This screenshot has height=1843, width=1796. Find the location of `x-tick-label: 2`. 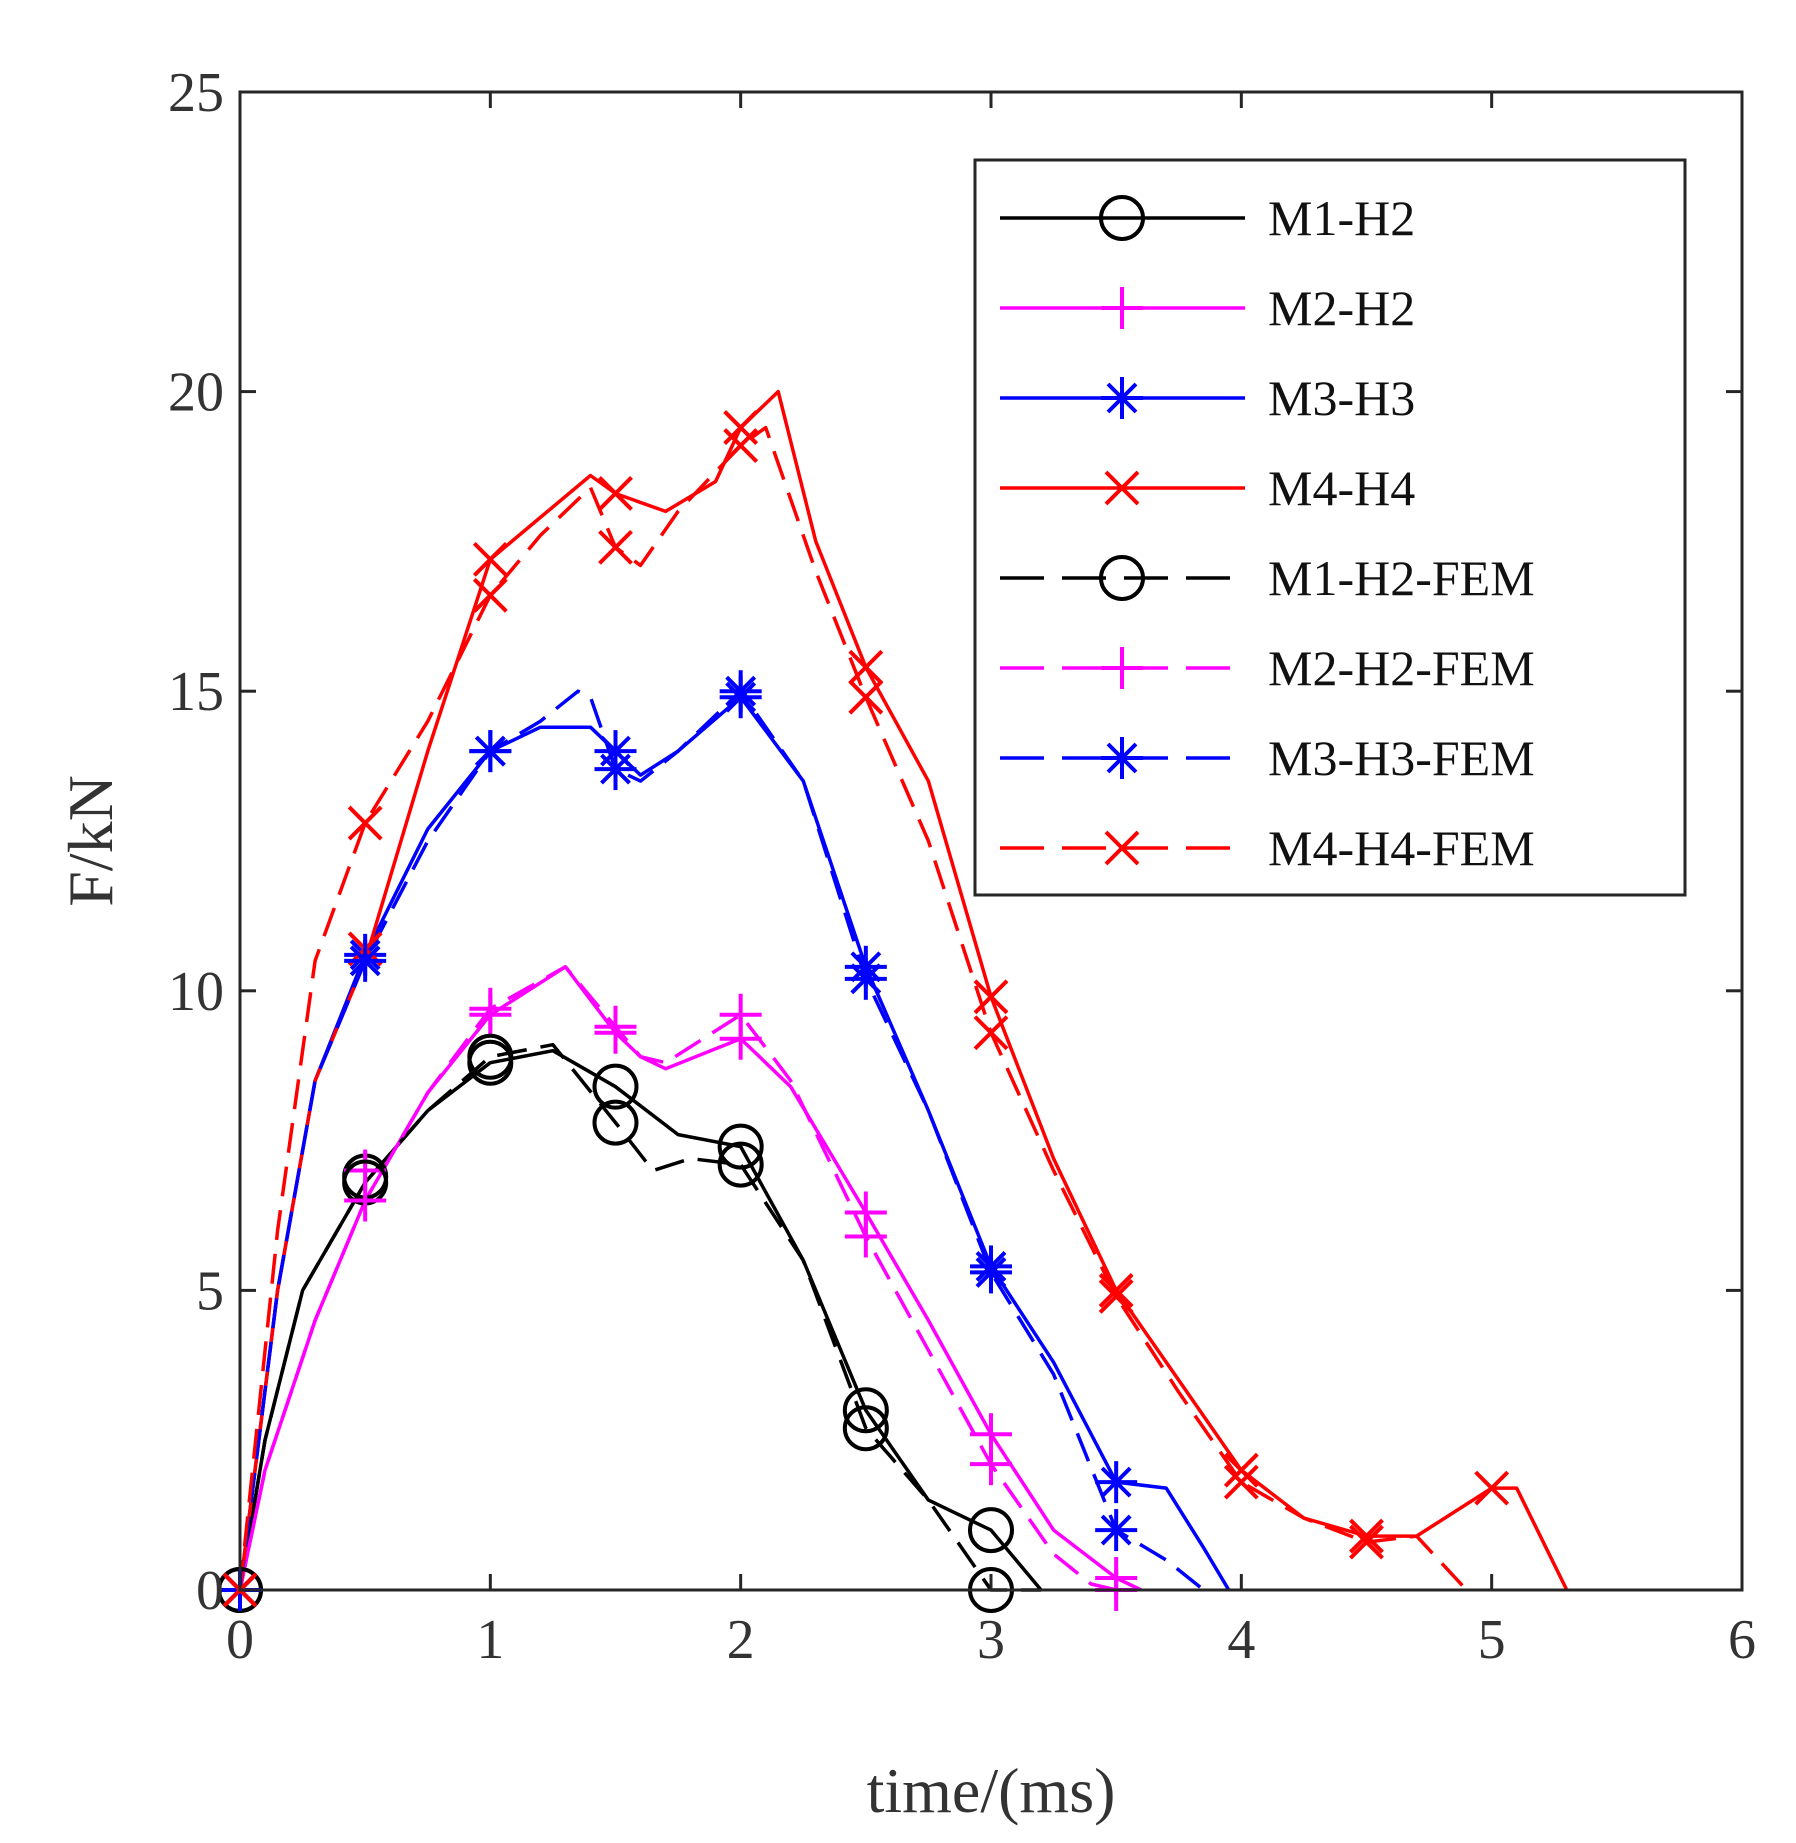

x-tick-label: 2 is located at coordinates (741, 1640).